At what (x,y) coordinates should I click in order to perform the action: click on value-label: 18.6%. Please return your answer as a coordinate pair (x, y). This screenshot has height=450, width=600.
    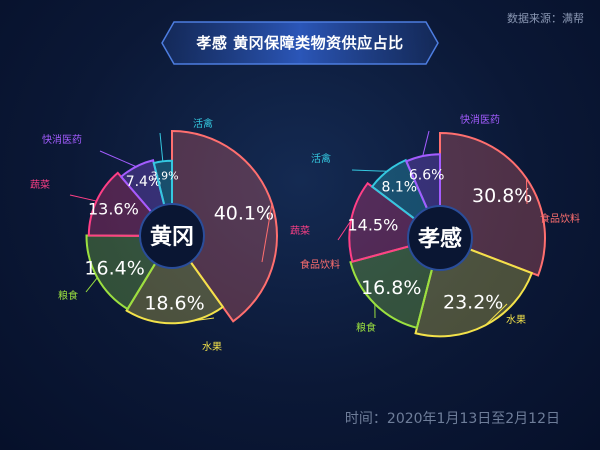
    Looking at the image, I should click on (174, 303).